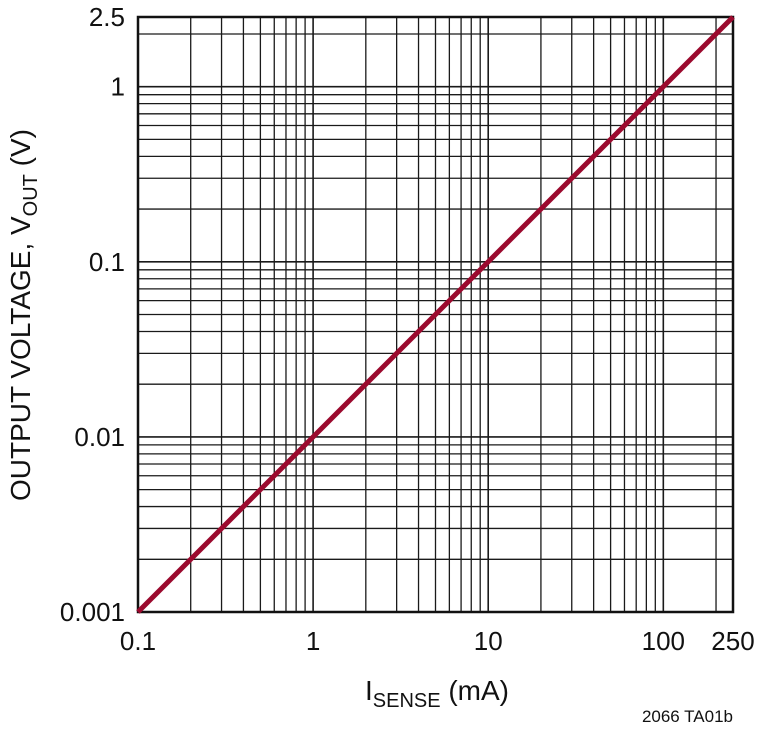 Image resolution: width=760 pixels, height=729 pixels. I want to click on y-tick-labels: 0.001 0.01 0.1 1 2.5, so click(92, 314).